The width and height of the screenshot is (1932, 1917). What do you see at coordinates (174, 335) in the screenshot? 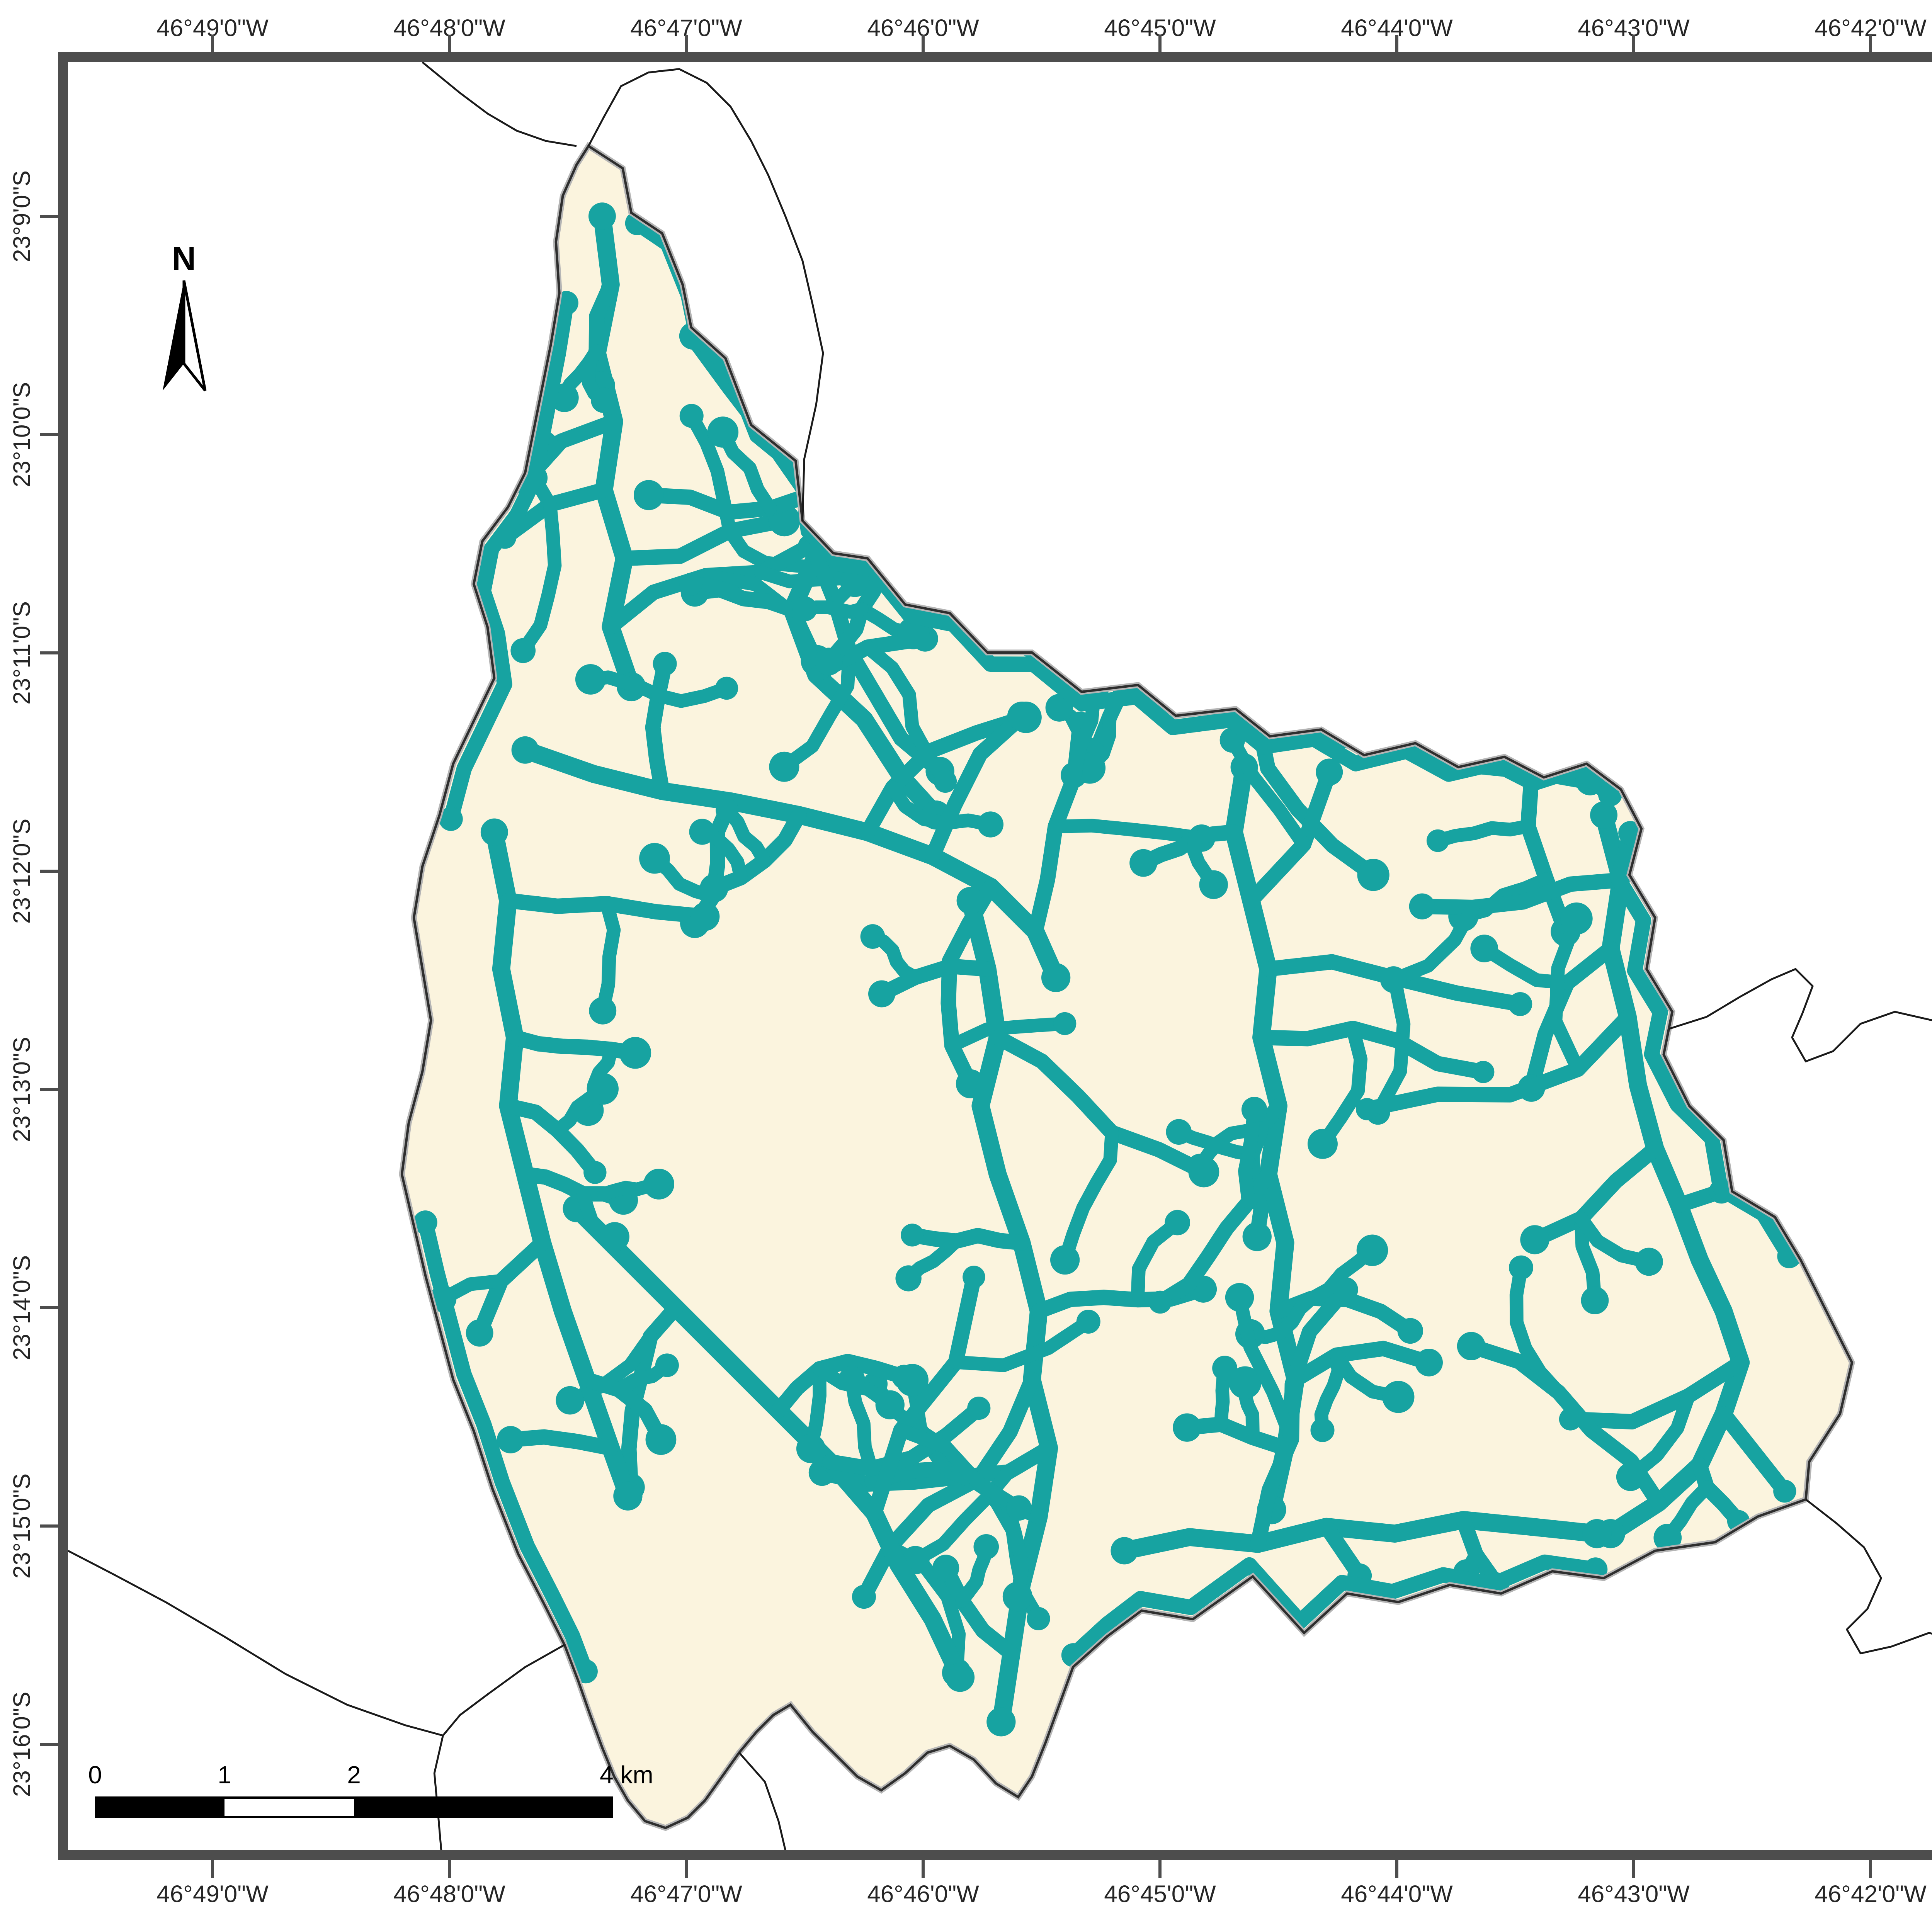
I see `north-arrow-left` at bounding box center [174, 335].